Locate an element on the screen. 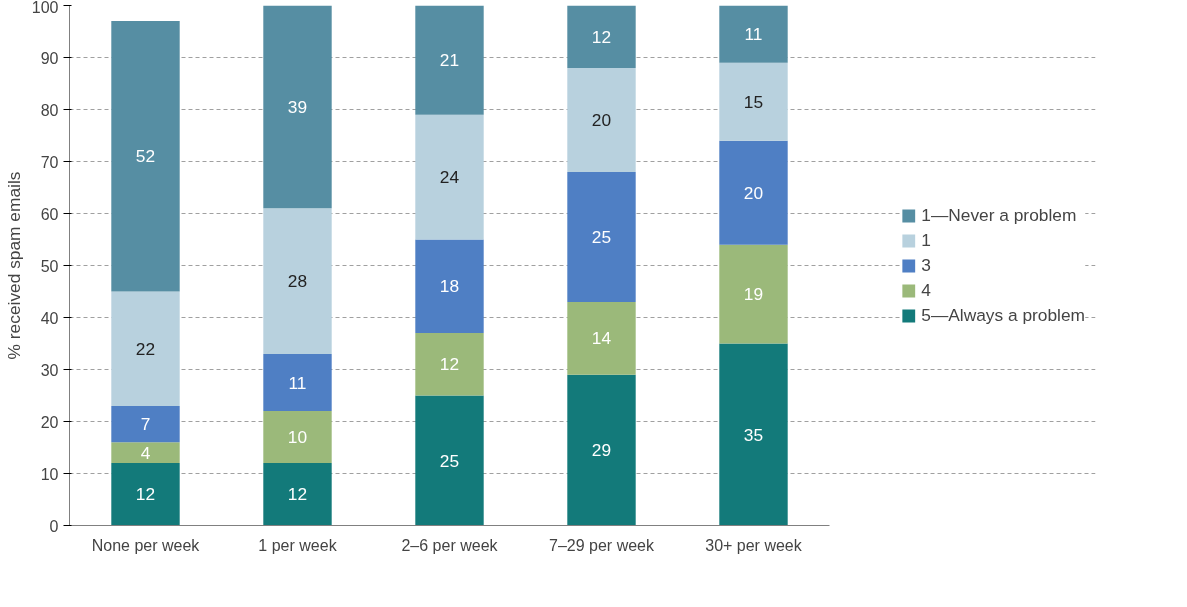 The height and width of the screenshot is (607, 1187). y-tick-label: 60 is located at coordinates (49, 214).